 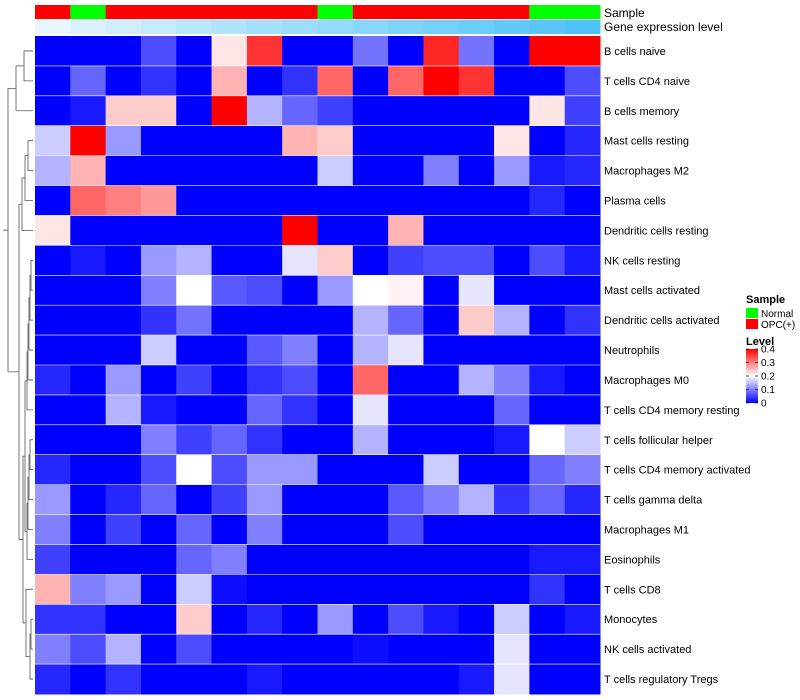 What do you see at coordinates (768, 377) in the screenshot?
I see `legend-tick-label: 0.2` at bounding box center [768, 377].